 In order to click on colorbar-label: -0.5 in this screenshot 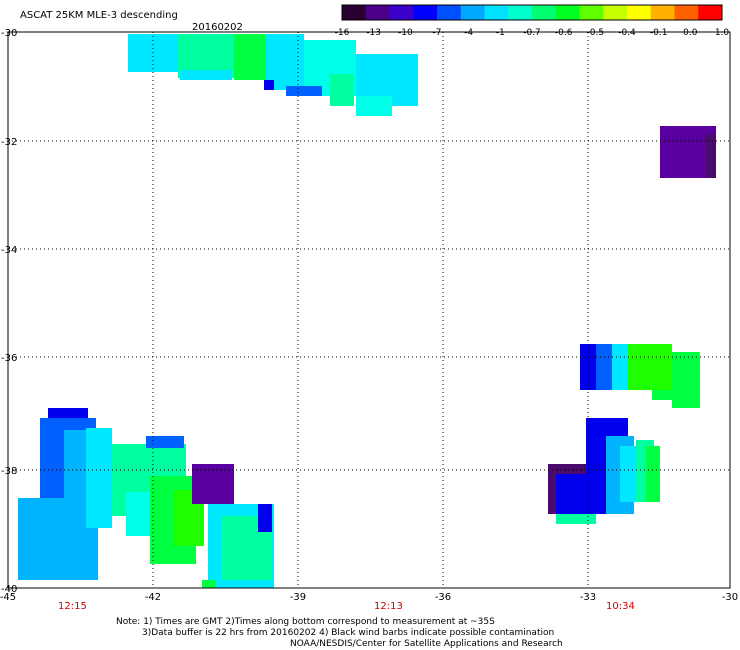, I will do `click(596, 33)`.